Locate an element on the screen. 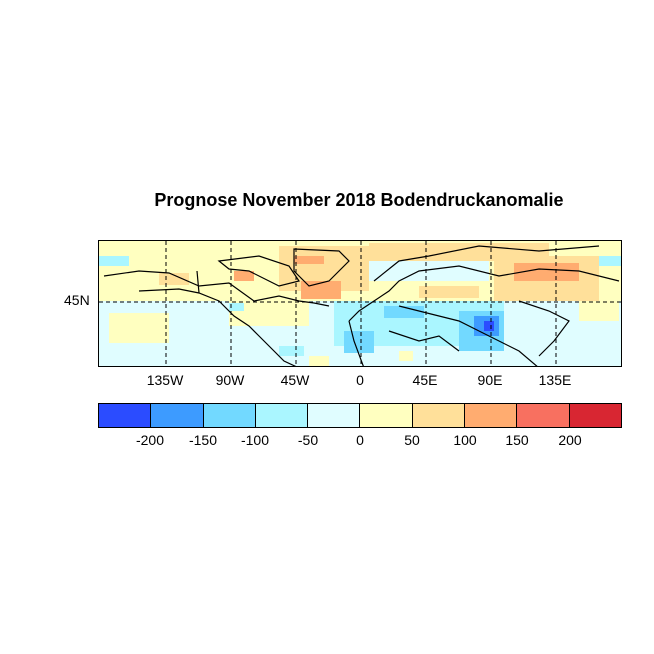 Image resolution: width=654 pixels, height=654 pixels. x-tick: 45W is located at coordinates (295, 380).